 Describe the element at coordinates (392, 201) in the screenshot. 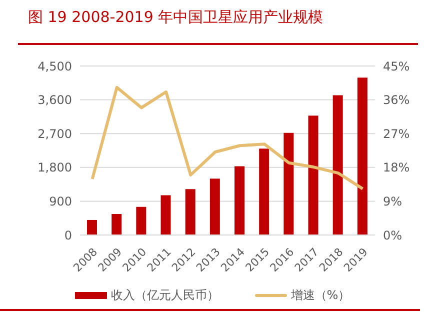

I see `y2-tick-label: 9%` at that location.